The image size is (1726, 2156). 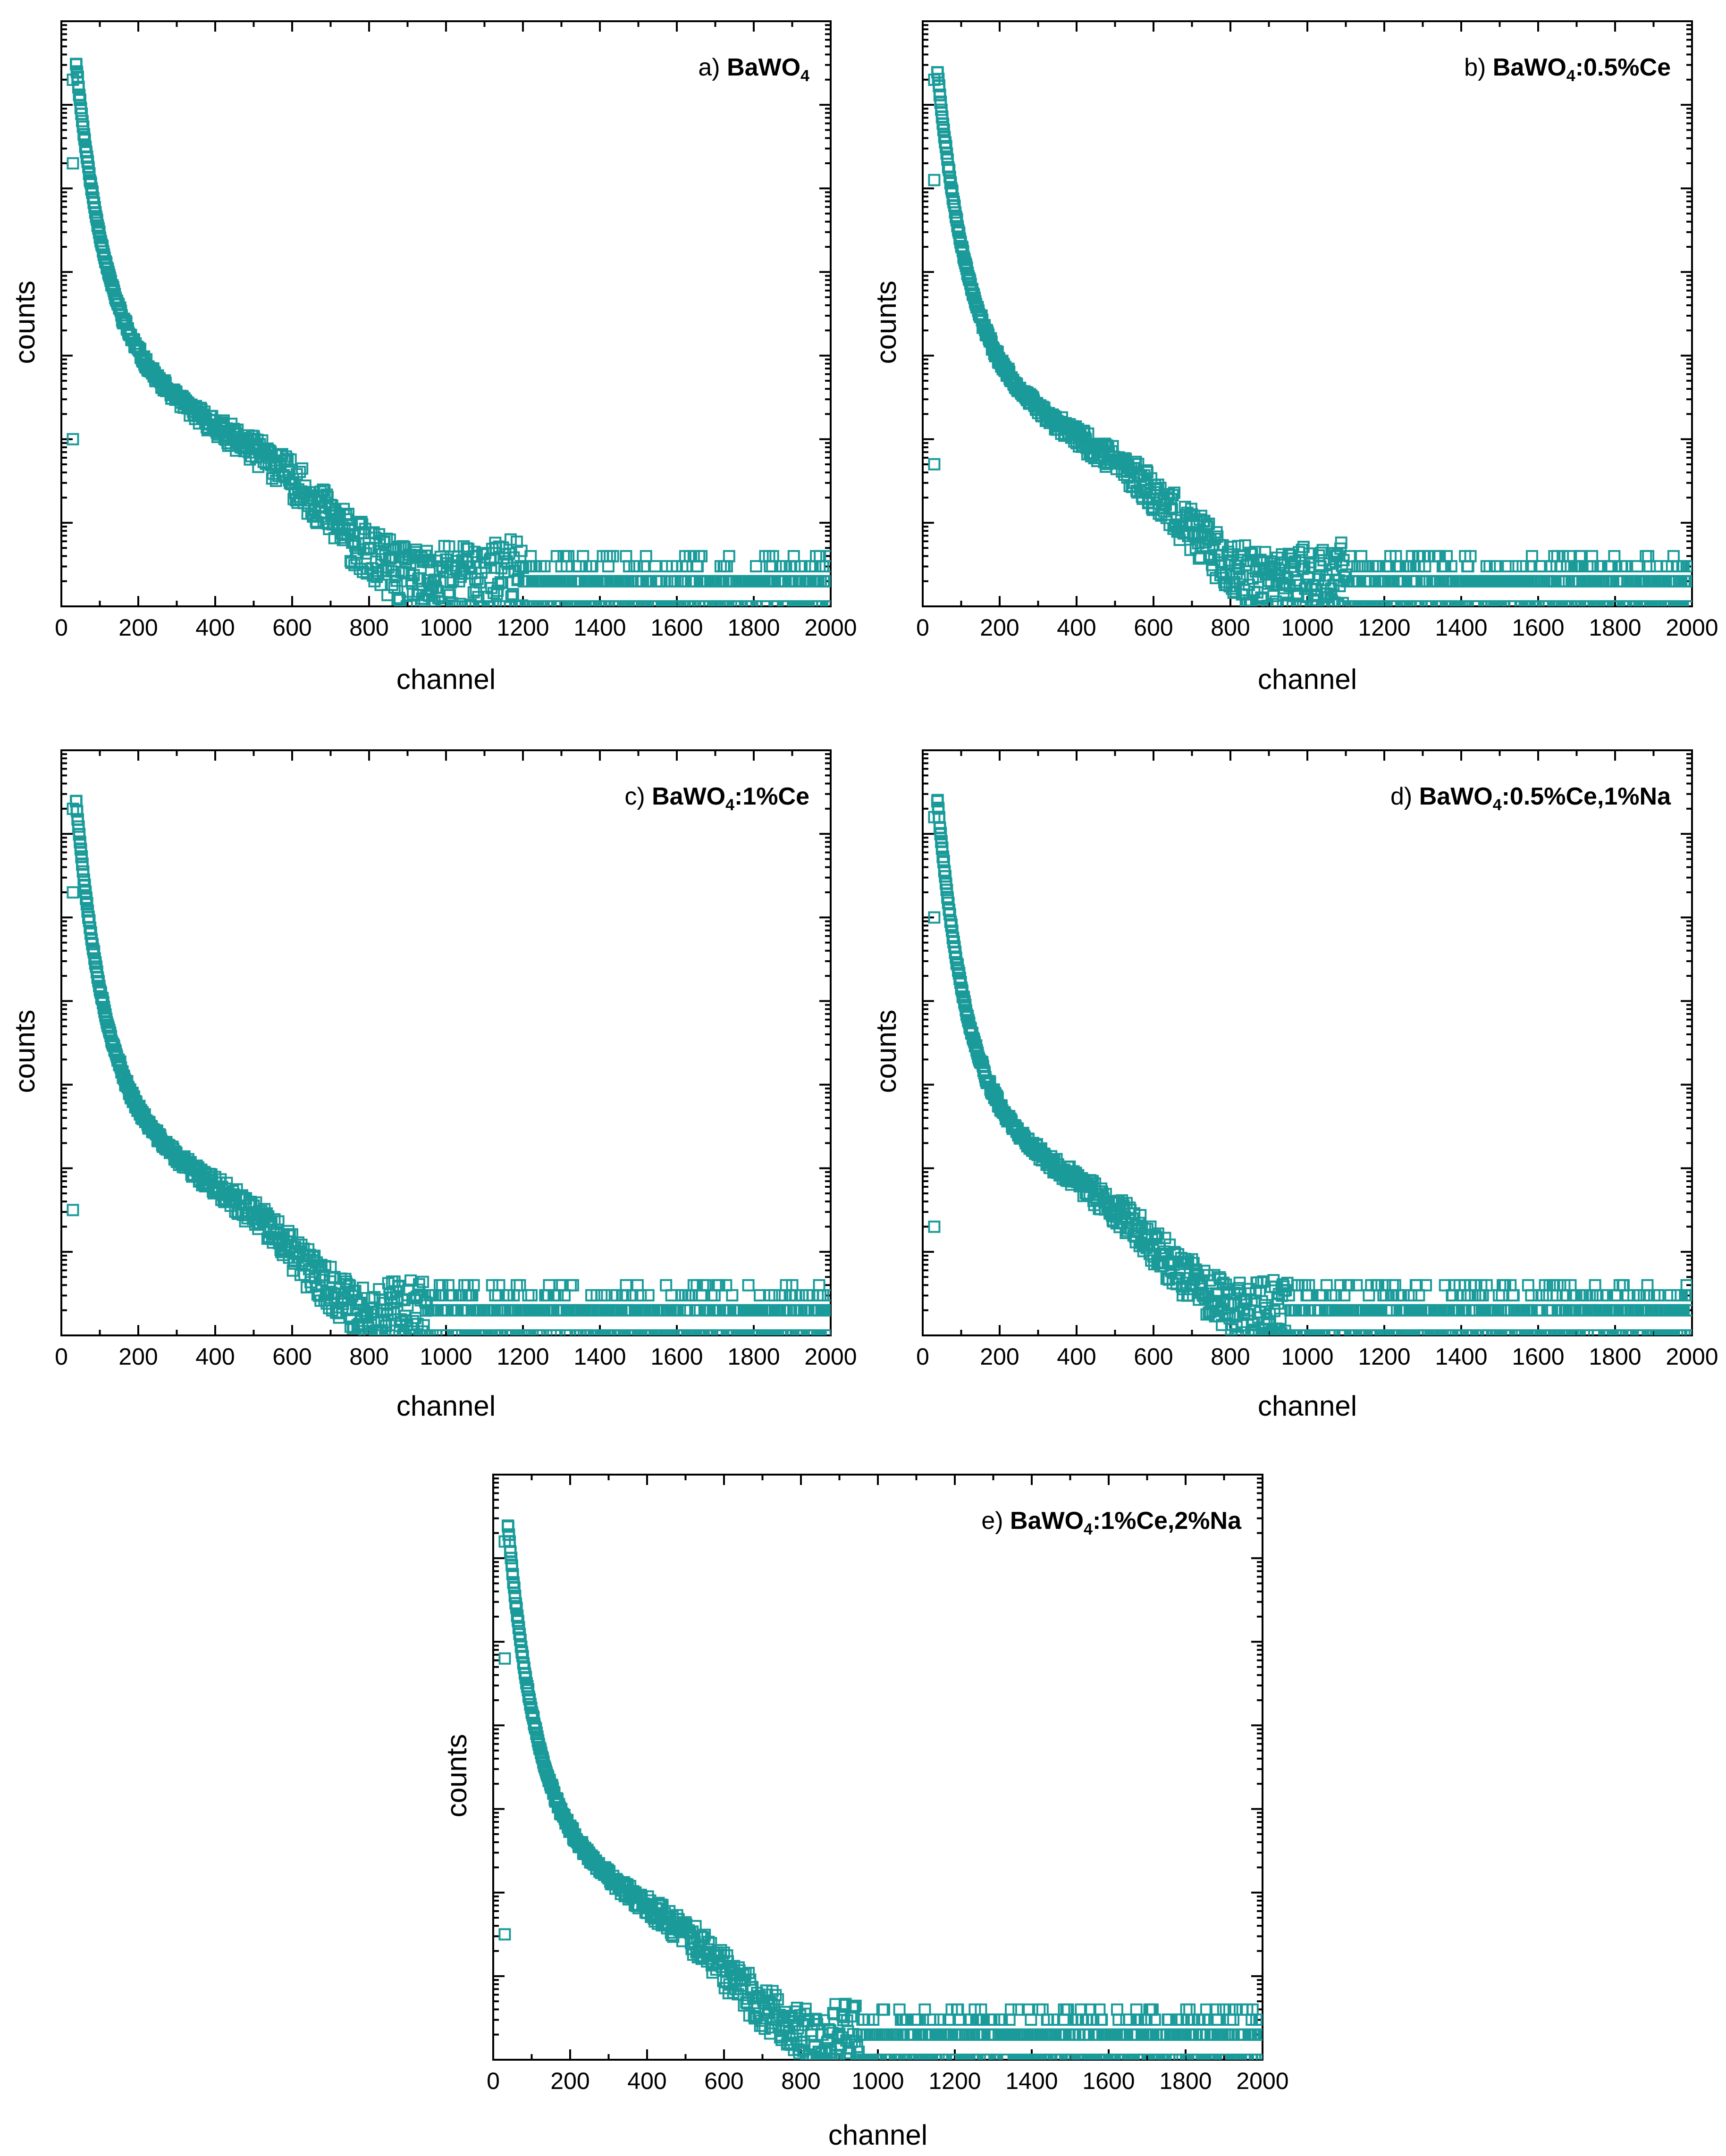 I want to click on x-tick-label: 0, so click(x=922, y=627).